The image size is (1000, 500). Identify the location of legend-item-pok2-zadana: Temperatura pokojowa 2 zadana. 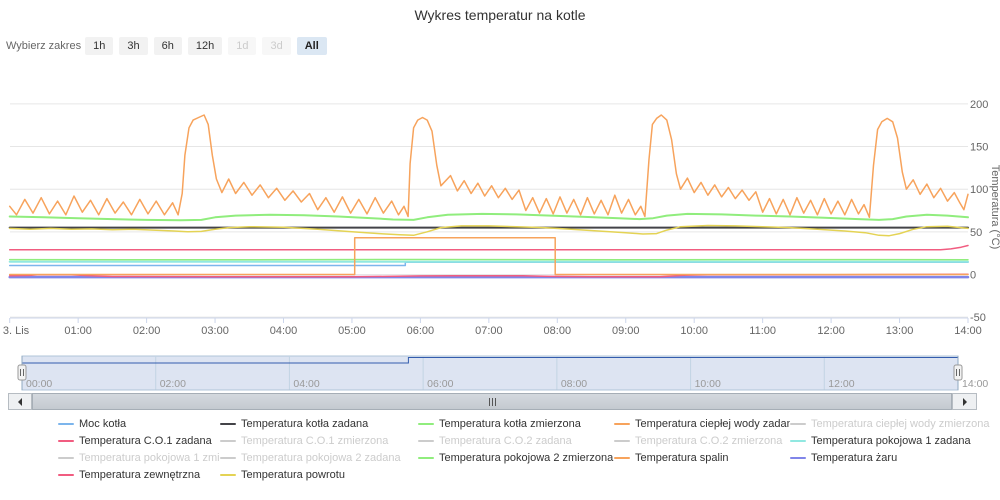
(319, 457).